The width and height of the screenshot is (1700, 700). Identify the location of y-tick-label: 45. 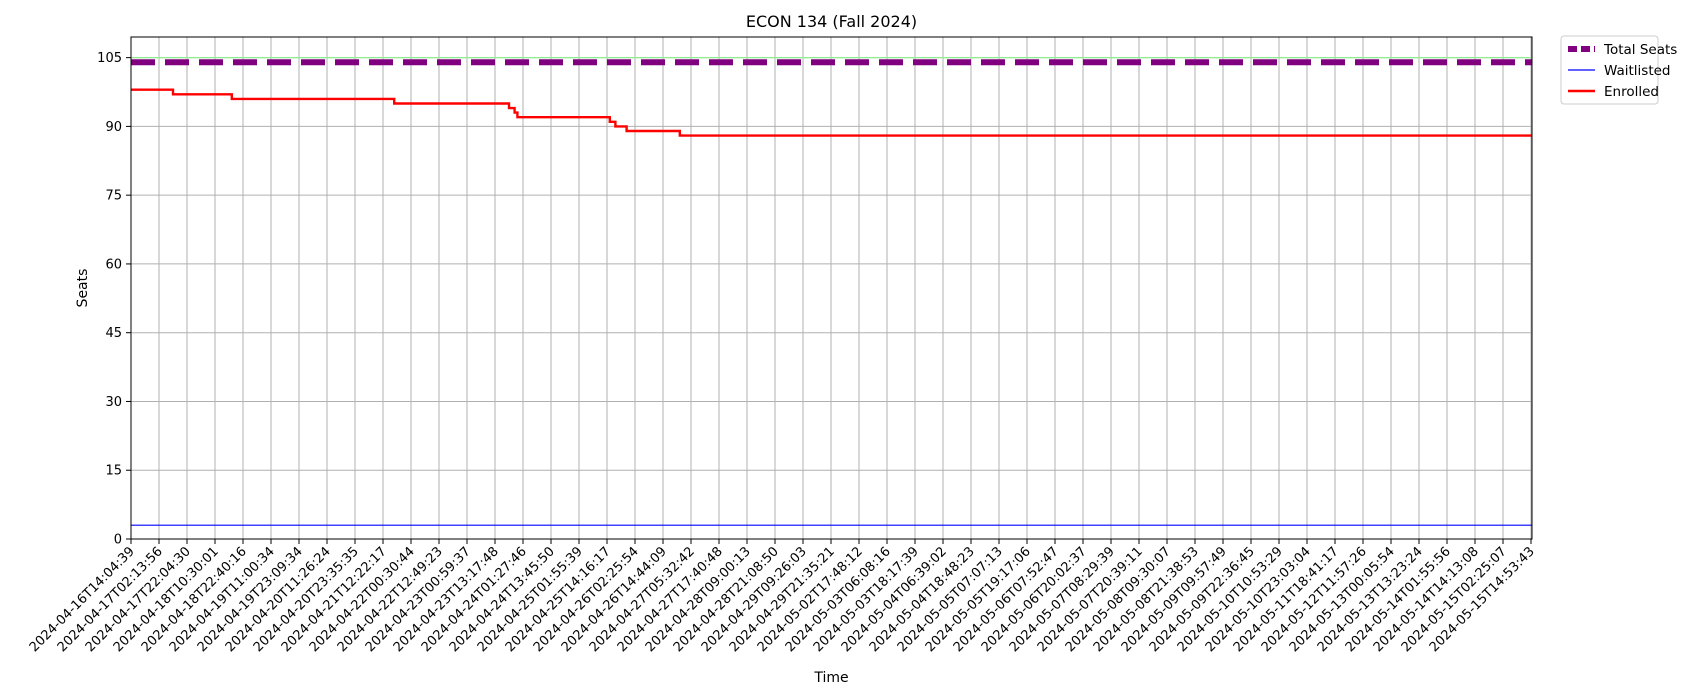
(113, 333).